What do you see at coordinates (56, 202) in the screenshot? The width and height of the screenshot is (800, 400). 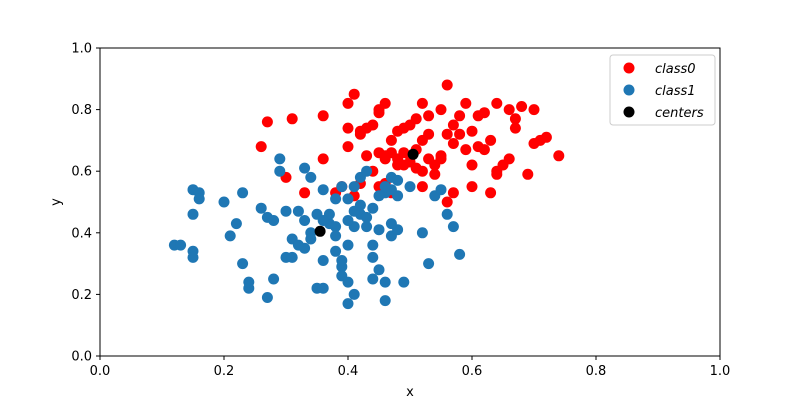 I see `y-axis-label: y` at bounding box center [56, 202].